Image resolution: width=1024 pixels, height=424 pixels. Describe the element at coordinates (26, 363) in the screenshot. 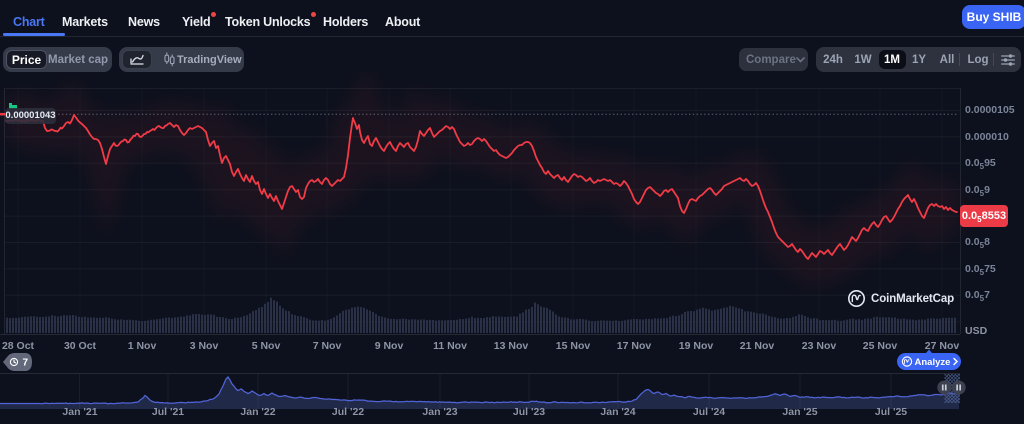

I see `svg-text: 7` at that location.